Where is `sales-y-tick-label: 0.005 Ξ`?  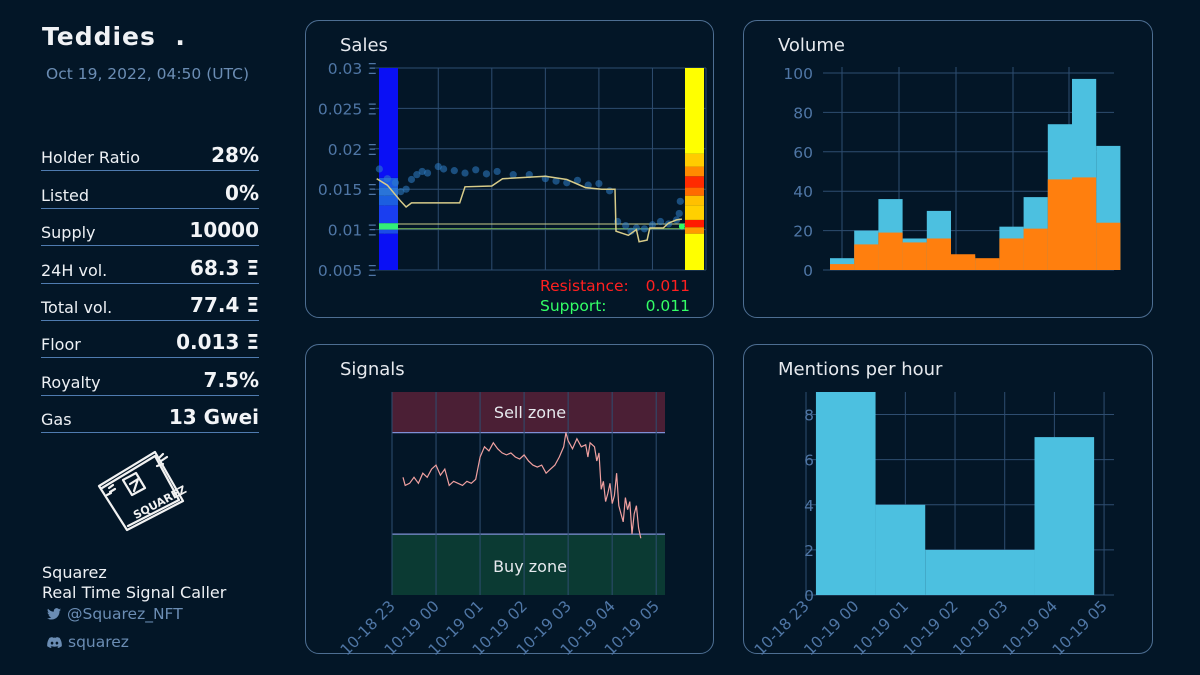 sales-y-tick-label: 0.005 Ξ is located at coordinates (347, 271).